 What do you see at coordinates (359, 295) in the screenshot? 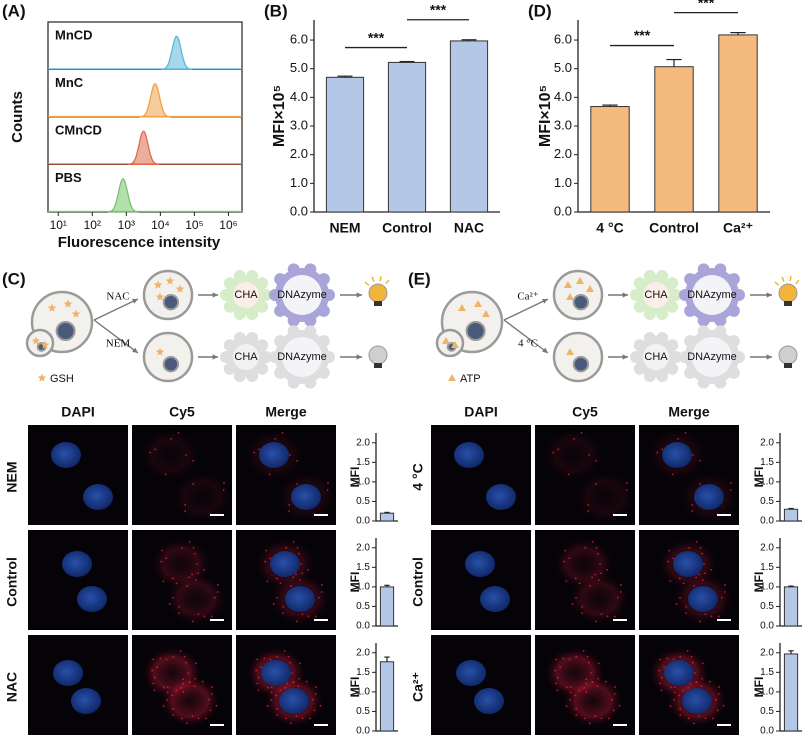
I see `arrow-head` at bounding box center [359, 295].